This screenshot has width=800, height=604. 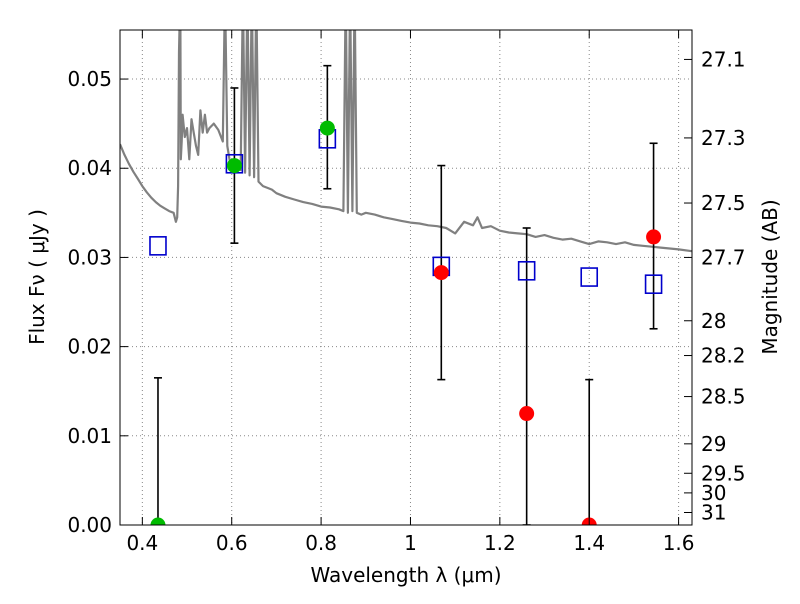 I want to click on x-tick-label: 1, so click(x=410, y=543).